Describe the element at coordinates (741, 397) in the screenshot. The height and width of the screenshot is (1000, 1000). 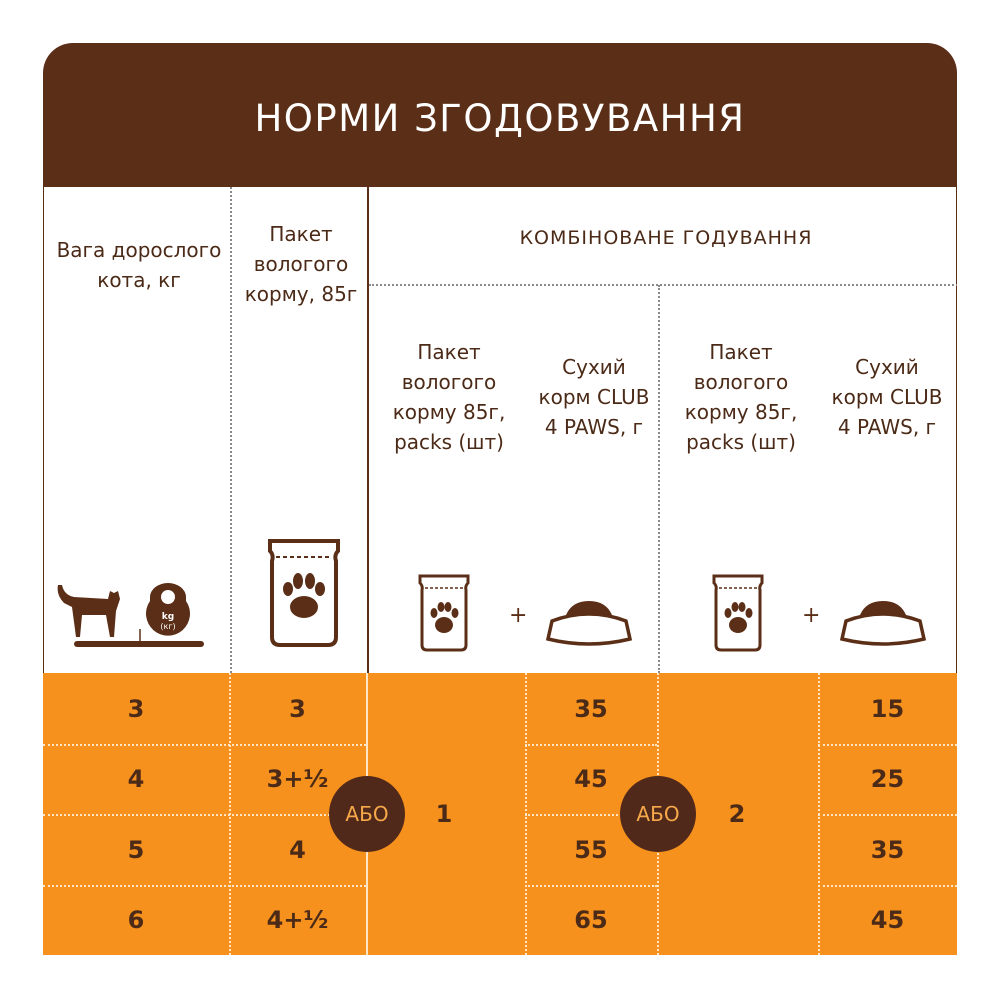
I see `header-combo-wet-2: Пакет вологого корму 85г, packs (шт)` at that location.